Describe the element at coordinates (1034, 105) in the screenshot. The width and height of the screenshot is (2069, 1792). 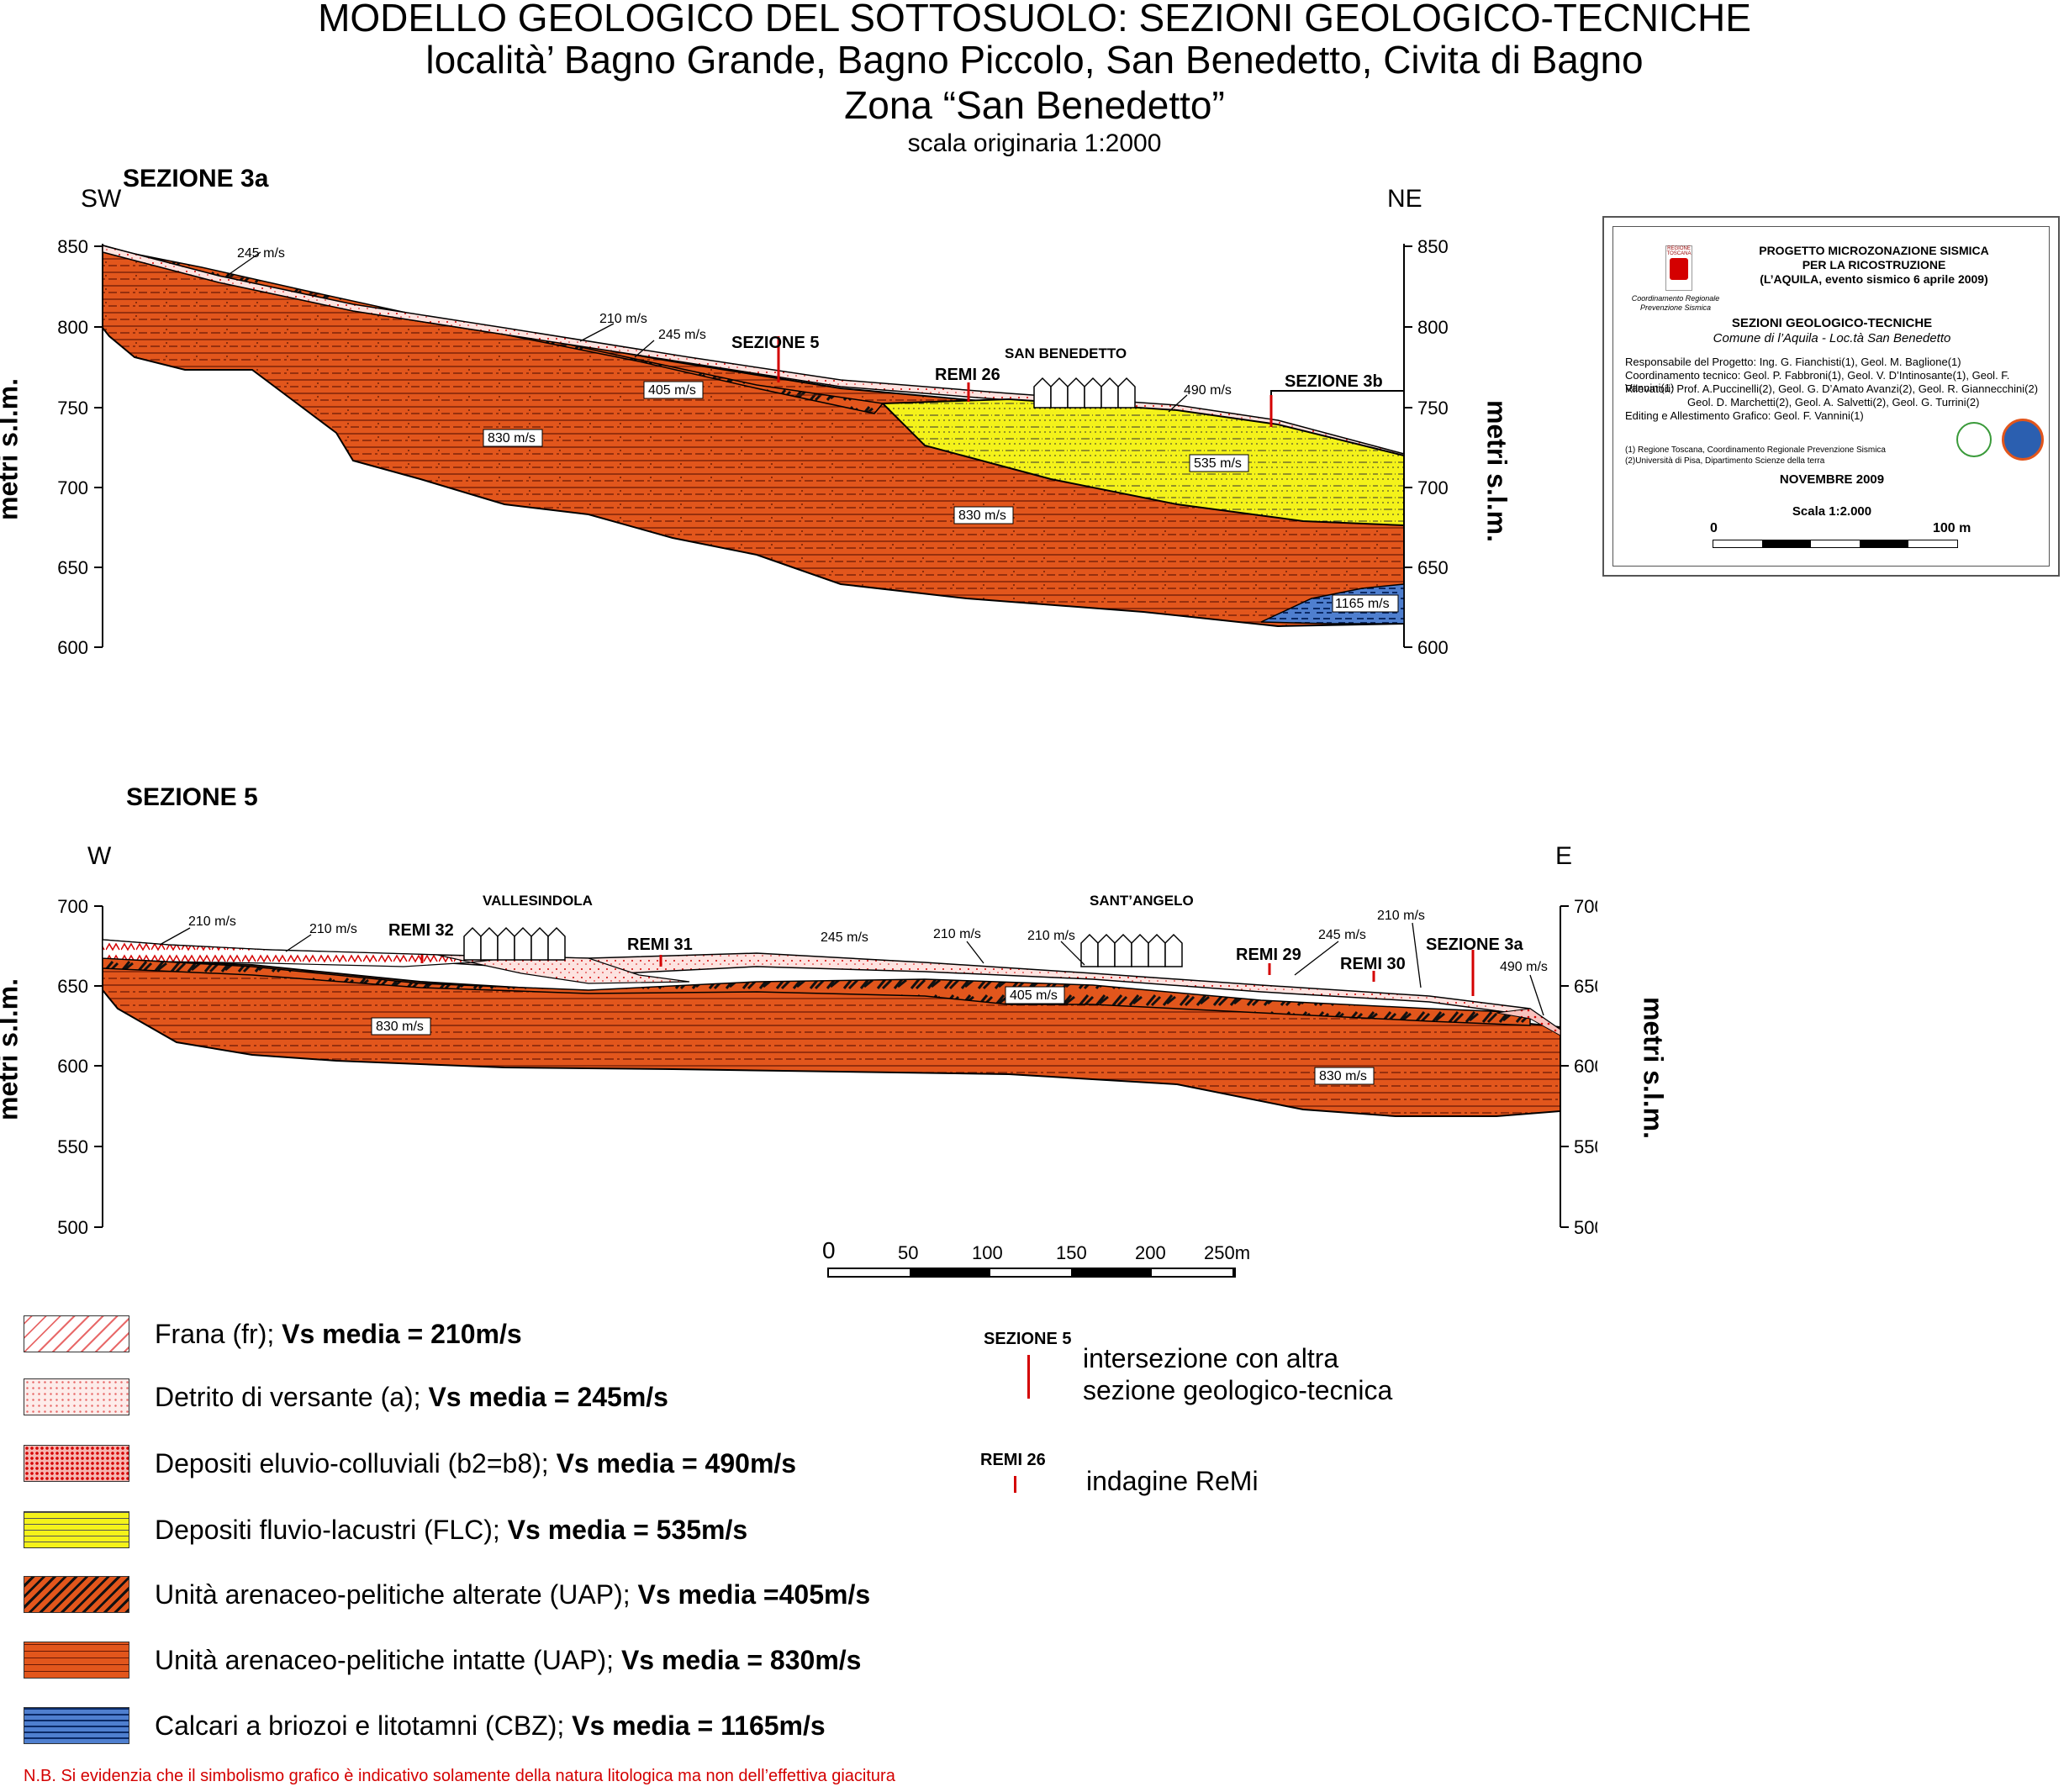
I see `zone-title: Zona “San Benedetto”` at that location.